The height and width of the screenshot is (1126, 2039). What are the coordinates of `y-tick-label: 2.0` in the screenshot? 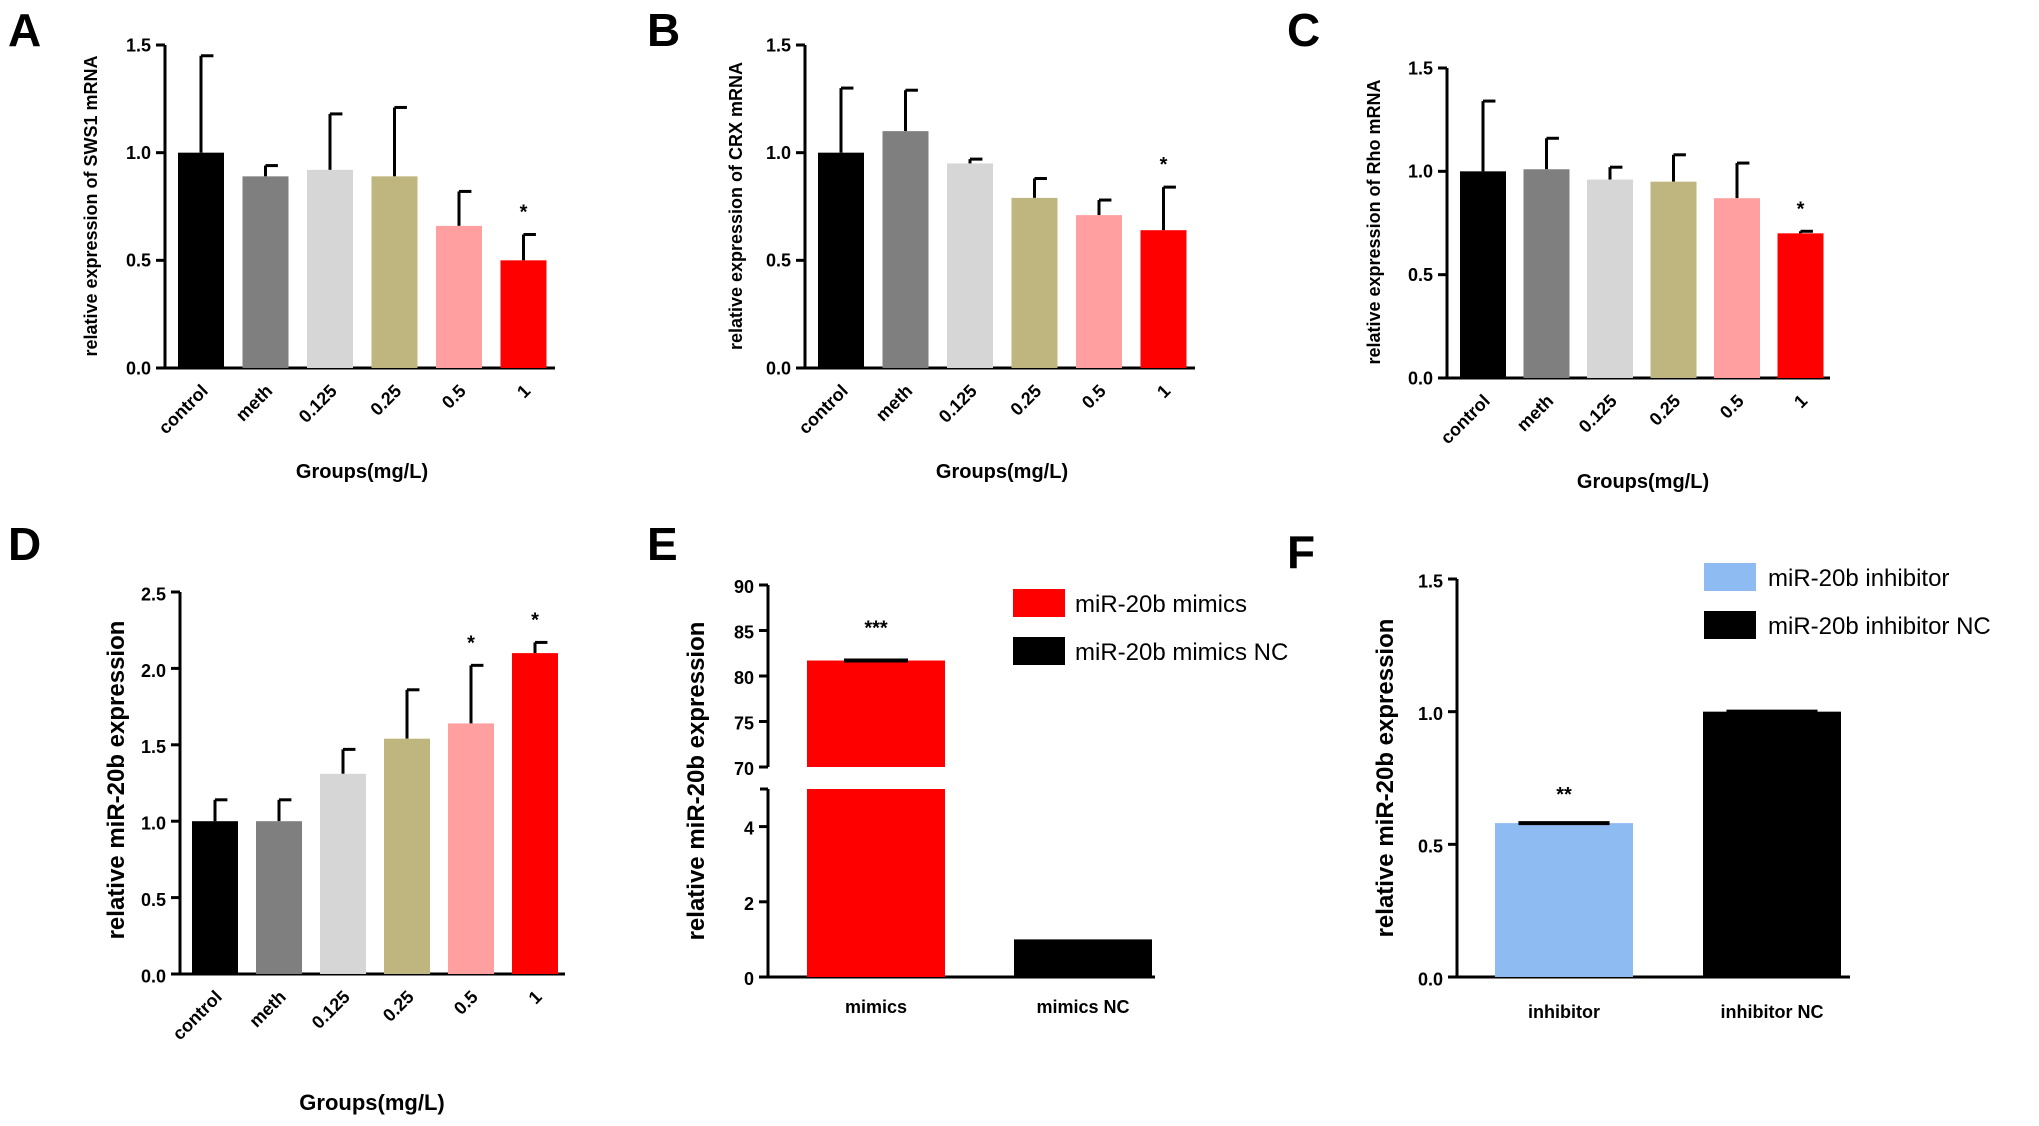 It's located at (153, 671).